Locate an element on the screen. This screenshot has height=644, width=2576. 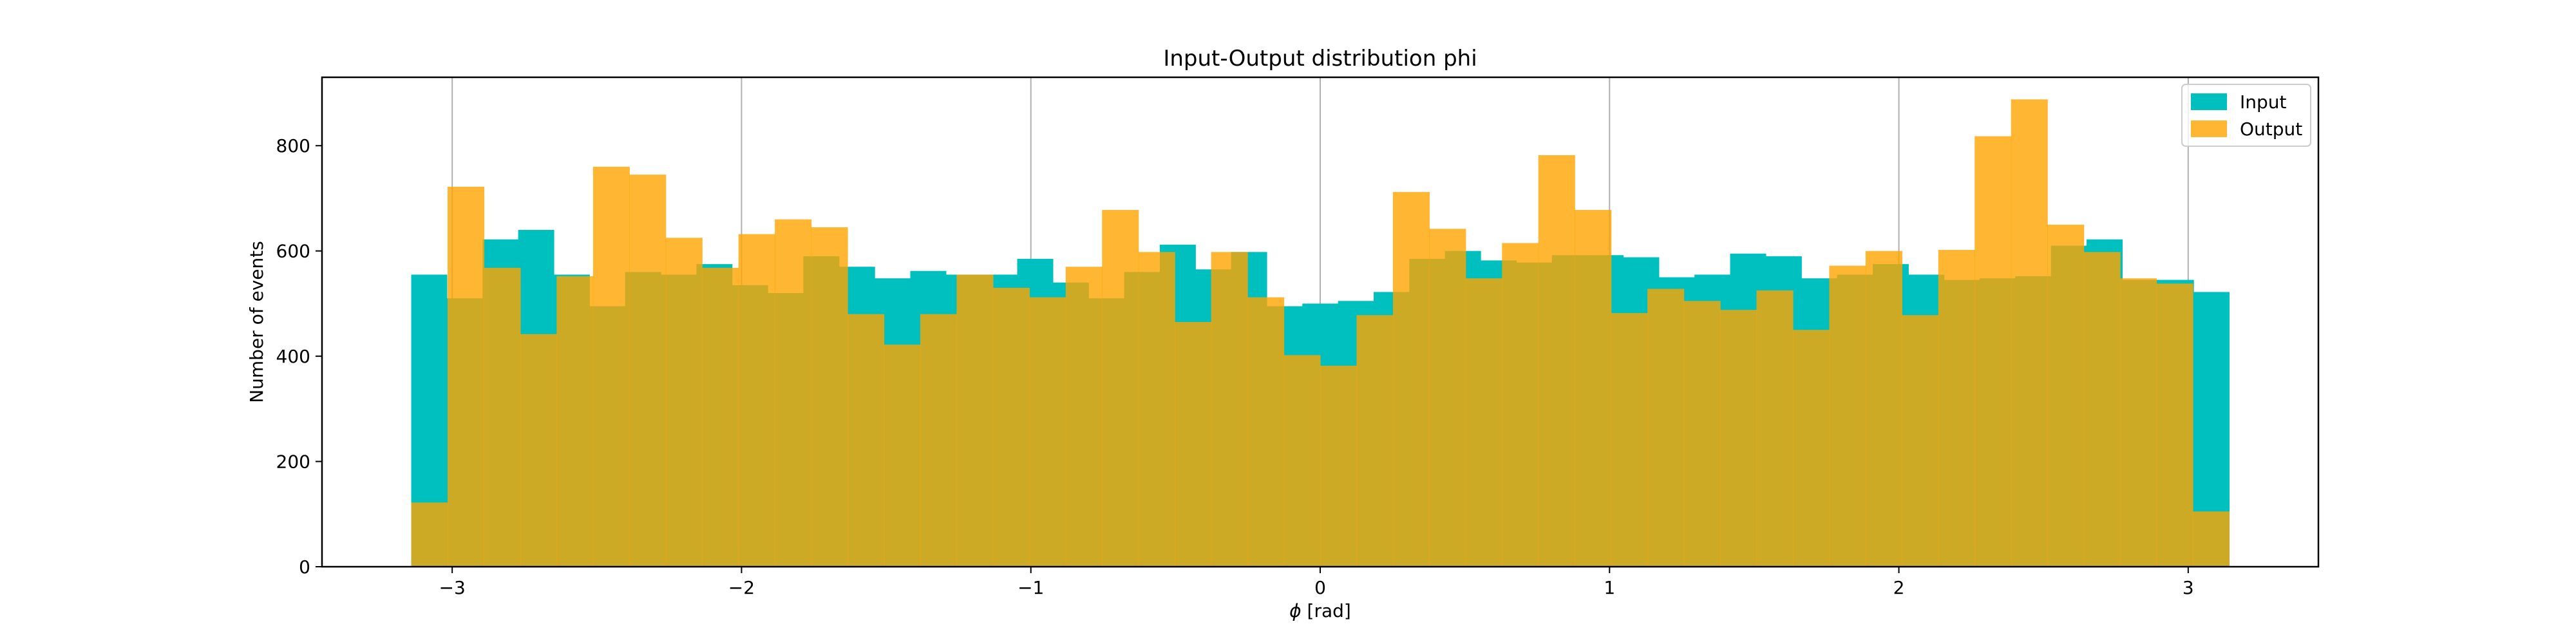
x-tick-label-3: 0 is located at coordinates (1320, 587).